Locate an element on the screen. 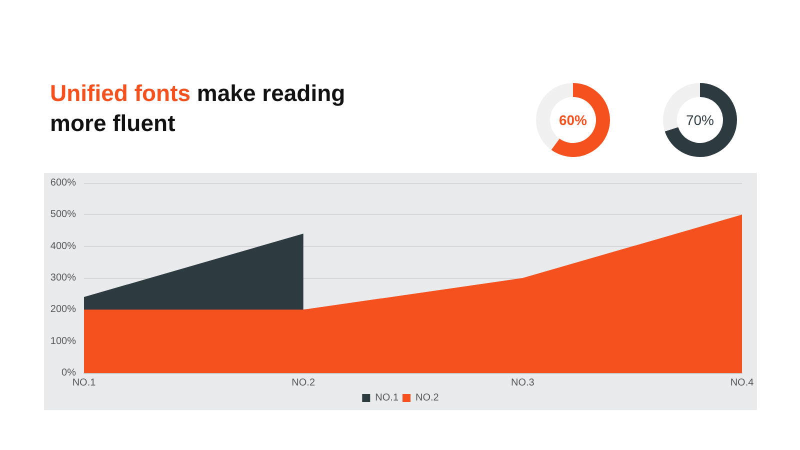 This screenshot has width=800, height=450. legend-label: NO.1 is located at coordinates (387, 398).